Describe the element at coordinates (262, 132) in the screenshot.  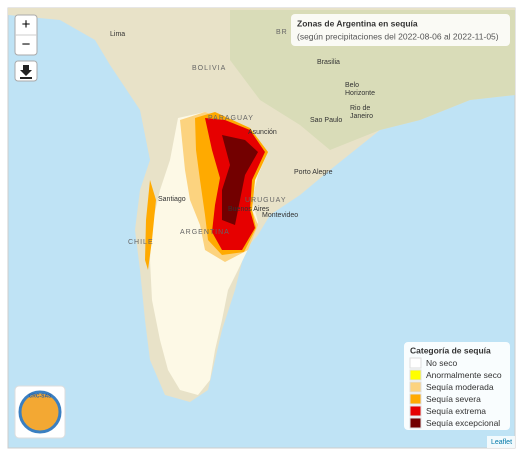
I see `place-label: Asunción` at that location.